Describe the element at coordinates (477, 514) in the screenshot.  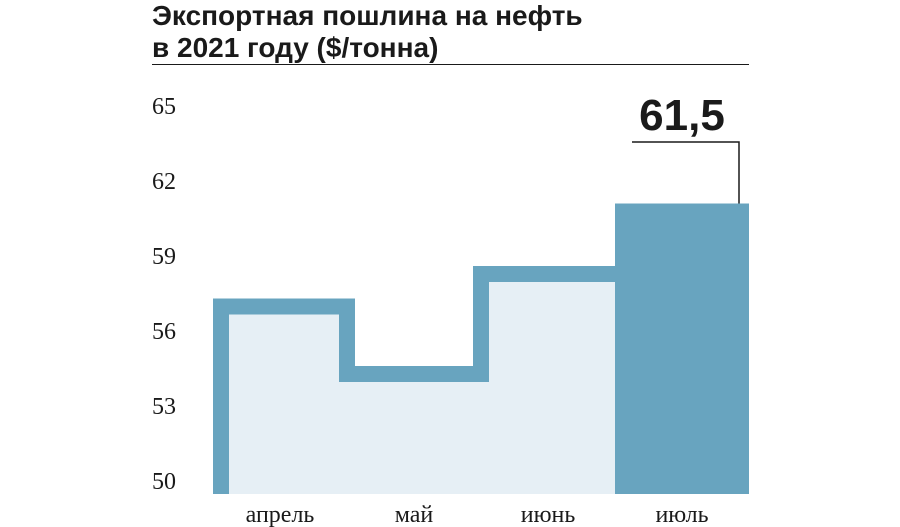
I see `x-axis: апрель май июнь июль` at that location.